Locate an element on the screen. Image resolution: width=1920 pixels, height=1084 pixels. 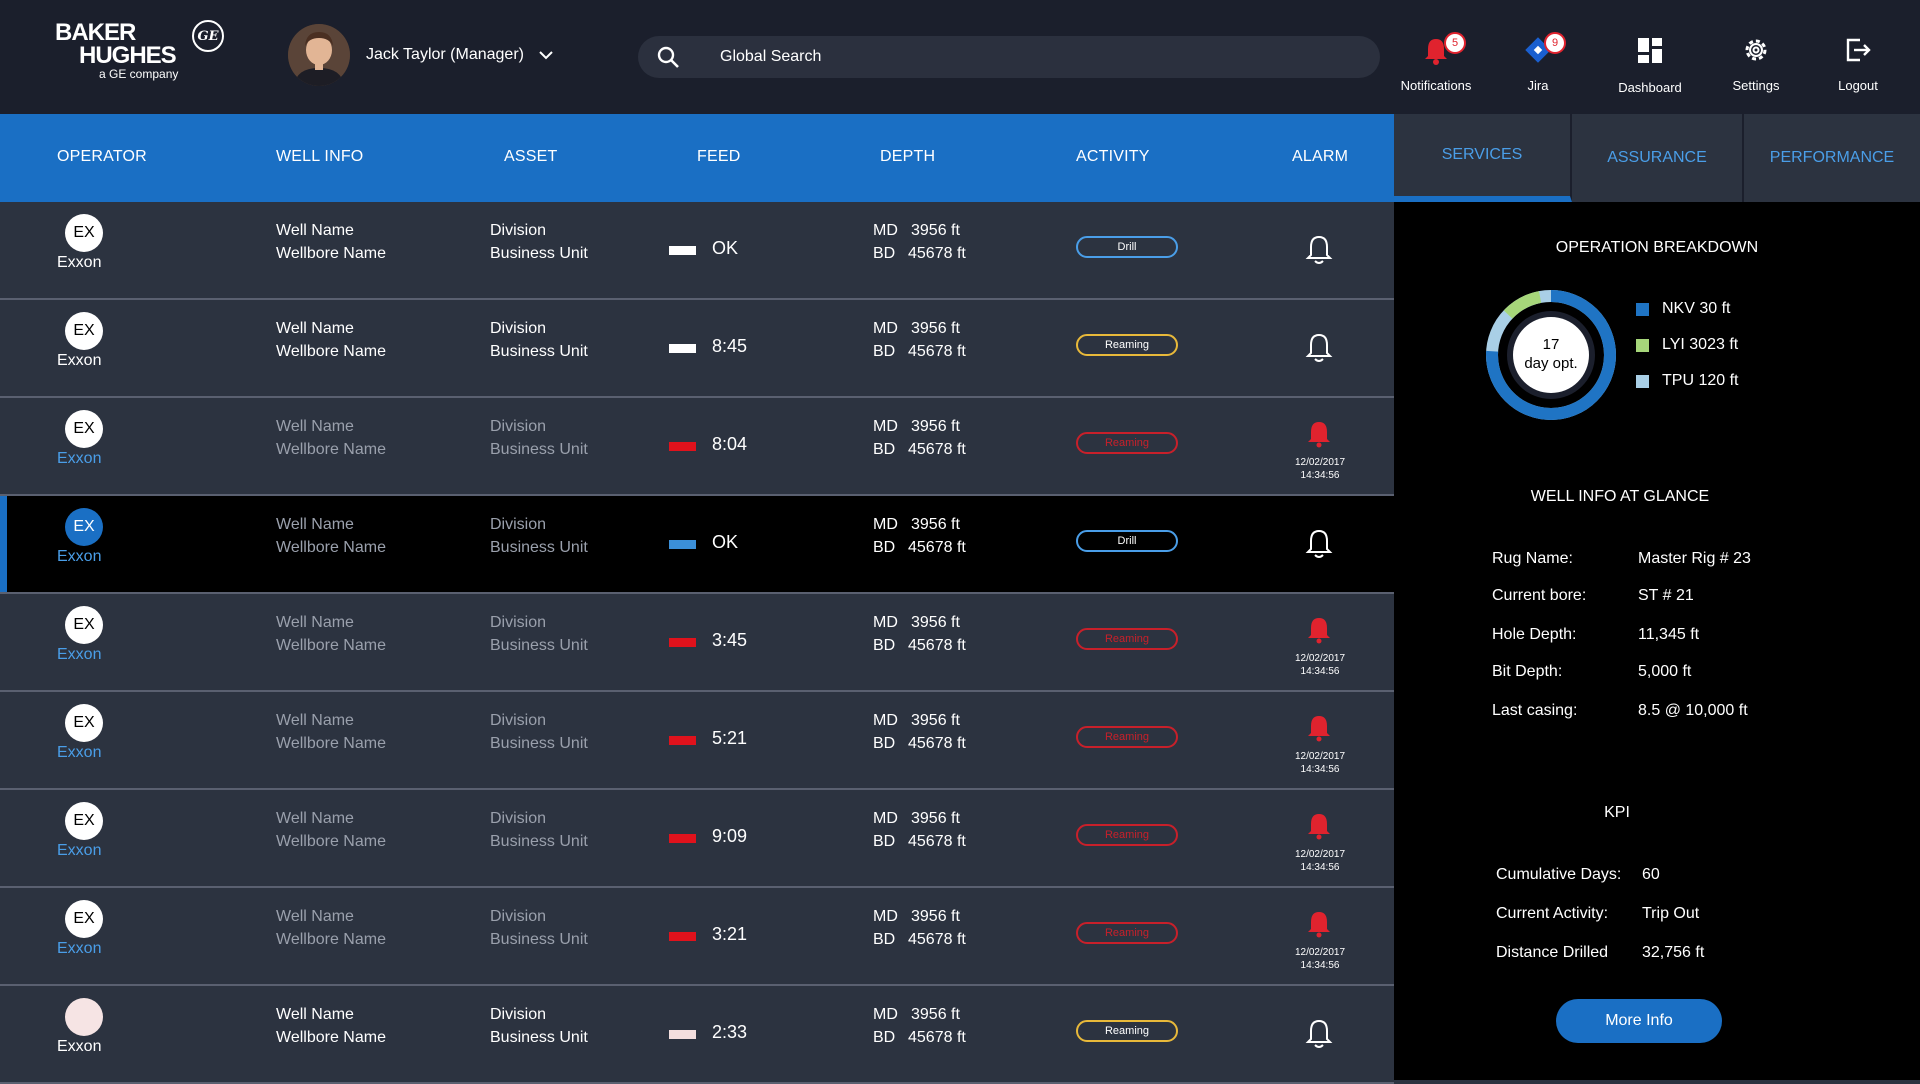
panel-tabs: SERVICES ASSURANCE PERFORMANCE is located at coordinates (1657, 158).